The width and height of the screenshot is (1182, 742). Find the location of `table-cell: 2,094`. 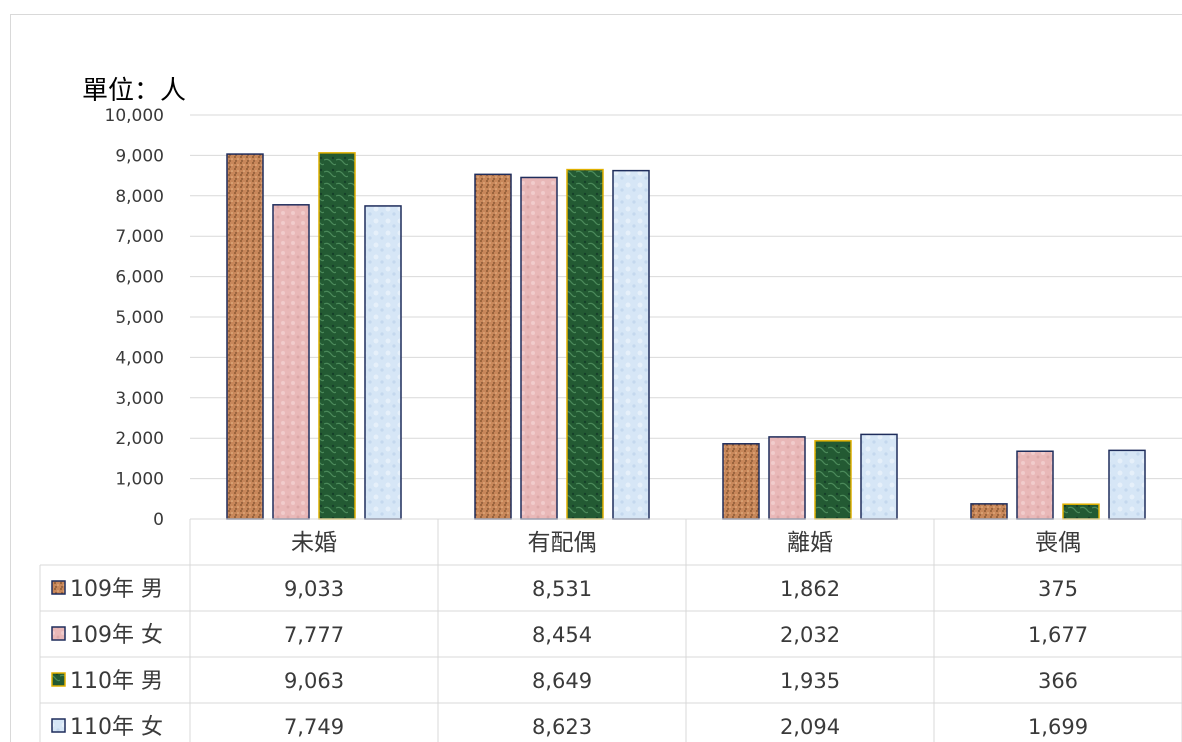

table-cell: 2,094 is located at coordinates (810, 727).